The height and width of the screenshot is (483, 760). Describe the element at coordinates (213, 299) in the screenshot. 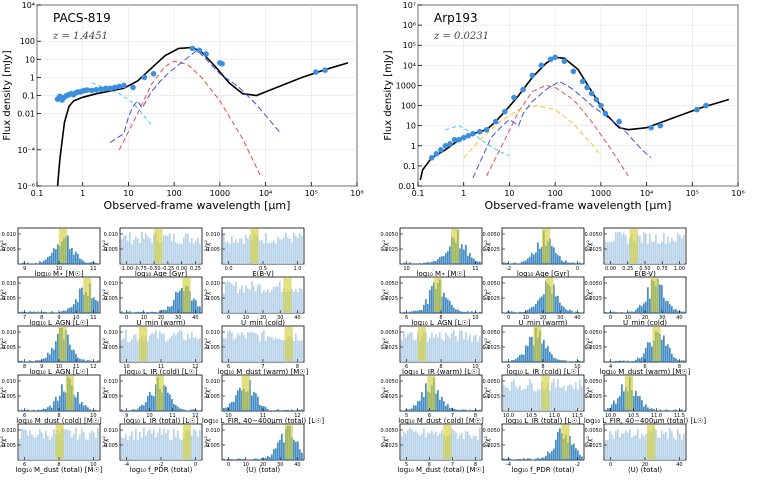

I see `hist-y-tick-label: 0.005` at that location.